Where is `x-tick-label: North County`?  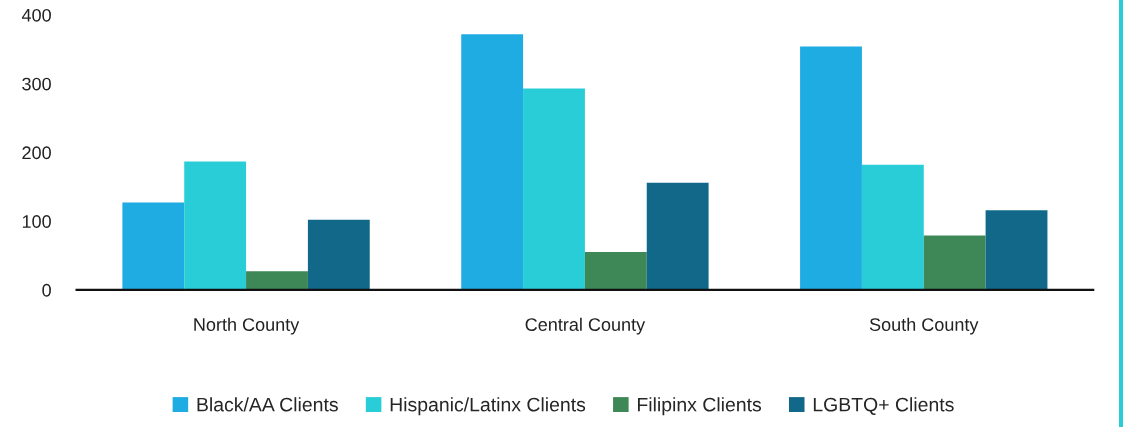
x-tick-label: North County is located at coordinates (247, 326).